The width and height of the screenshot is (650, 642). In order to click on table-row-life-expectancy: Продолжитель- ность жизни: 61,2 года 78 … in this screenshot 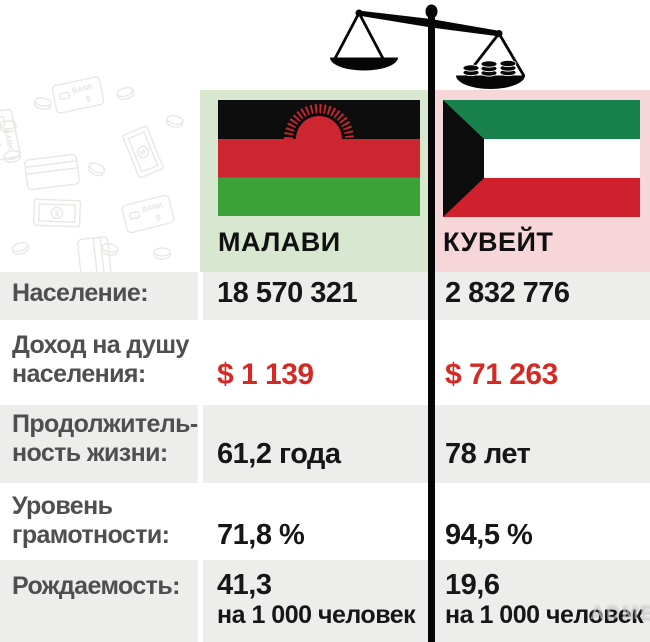, I will do `click(325, 444)`.